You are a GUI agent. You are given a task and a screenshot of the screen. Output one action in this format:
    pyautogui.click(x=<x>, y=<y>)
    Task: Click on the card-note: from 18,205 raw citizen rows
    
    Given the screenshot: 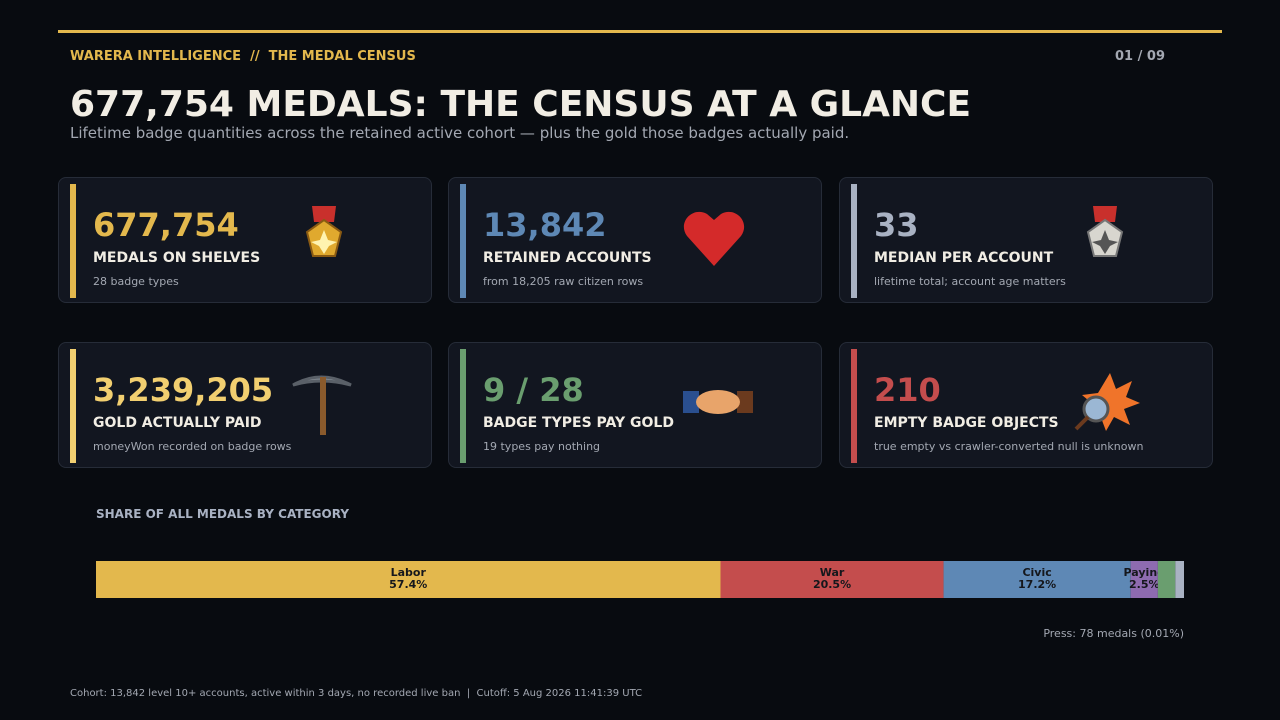 What is the action you would take?
    pyautogui.click(x=563, y=281)
    